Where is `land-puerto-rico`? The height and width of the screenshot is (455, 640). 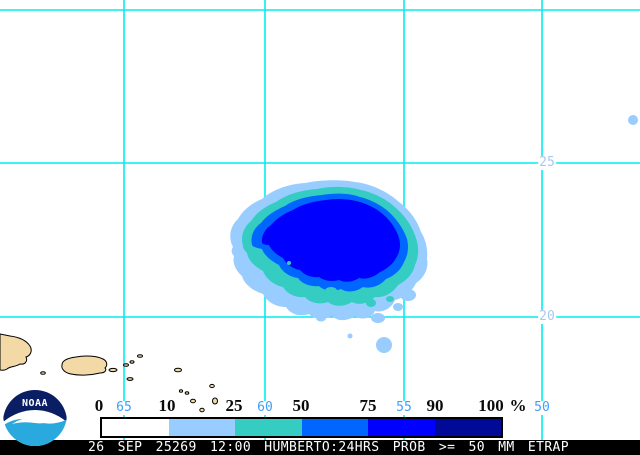 land-puerto-rico is located at coordinates (84, 365).